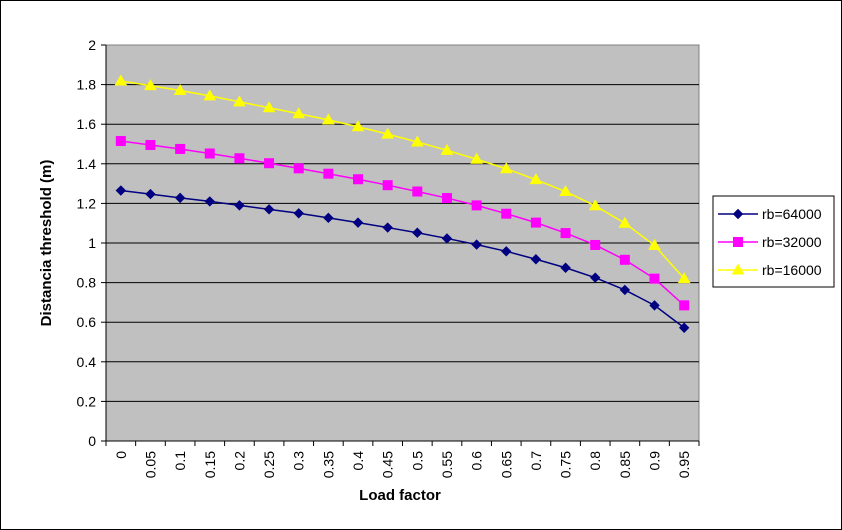  Describe the element at coordinates (180, 461) in the screenshot. I see `x-tick-label: 0.1` at that location.